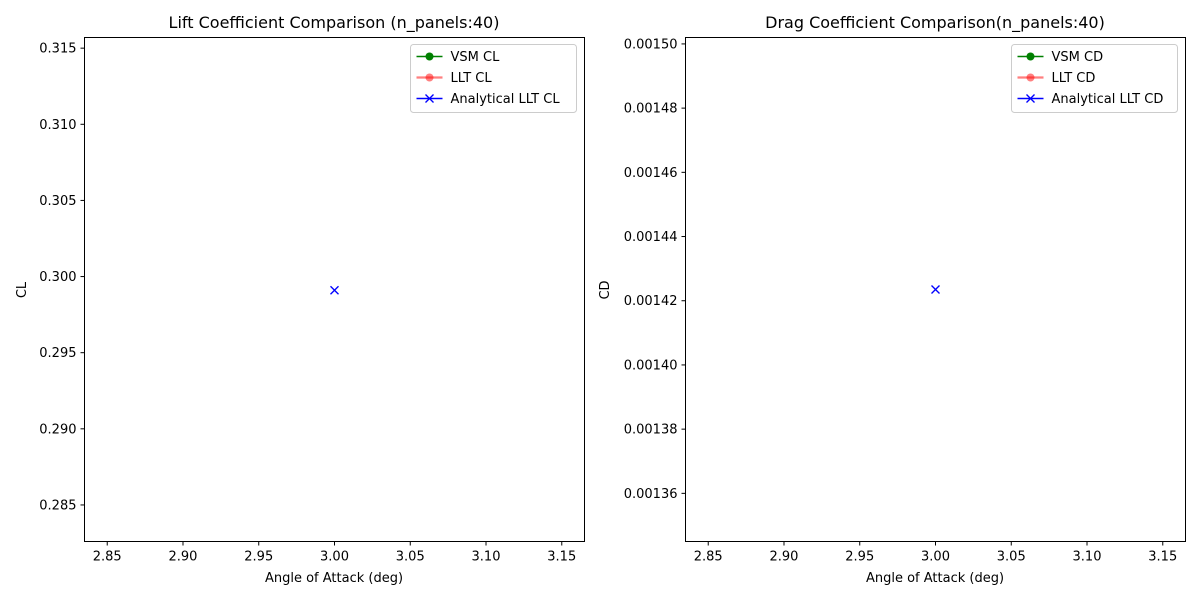 The width and height of the screenshot is (1200, 600). I want to click on legend-entry: LLT CD, so click(1056, 78).